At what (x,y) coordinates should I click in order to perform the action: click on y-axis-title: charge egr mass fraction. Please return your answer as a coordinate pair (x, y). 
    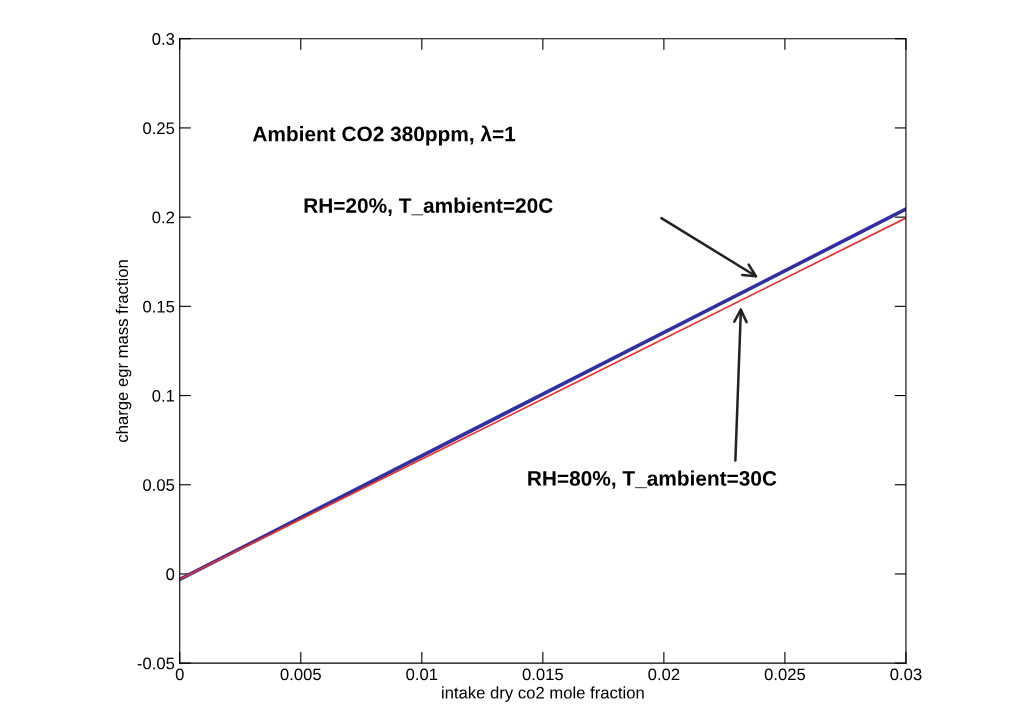
    Looking at the image, I should click on (123, 351).